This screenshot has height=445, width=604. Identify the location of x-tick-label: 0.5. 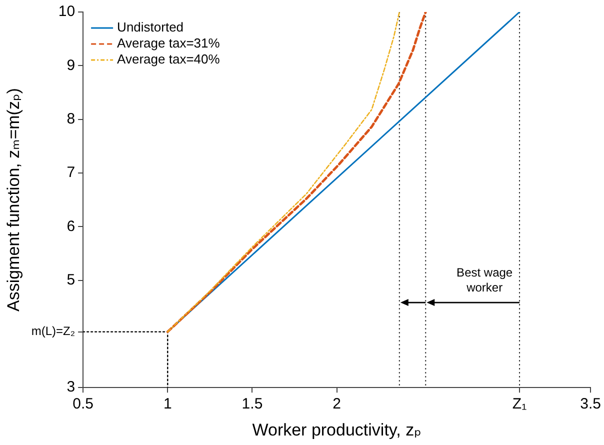
(83, 404).